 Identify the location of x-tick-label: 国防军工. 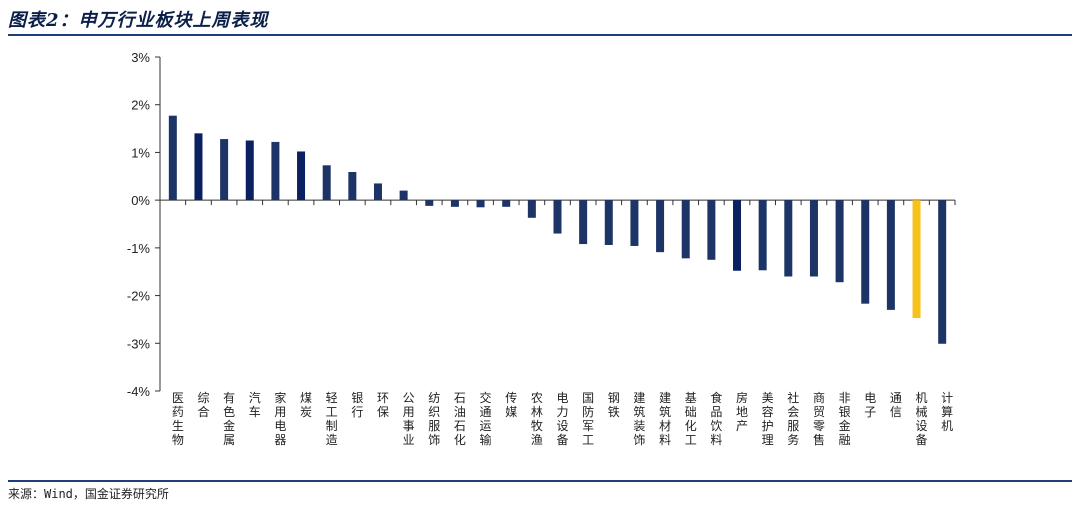
(588, 419).